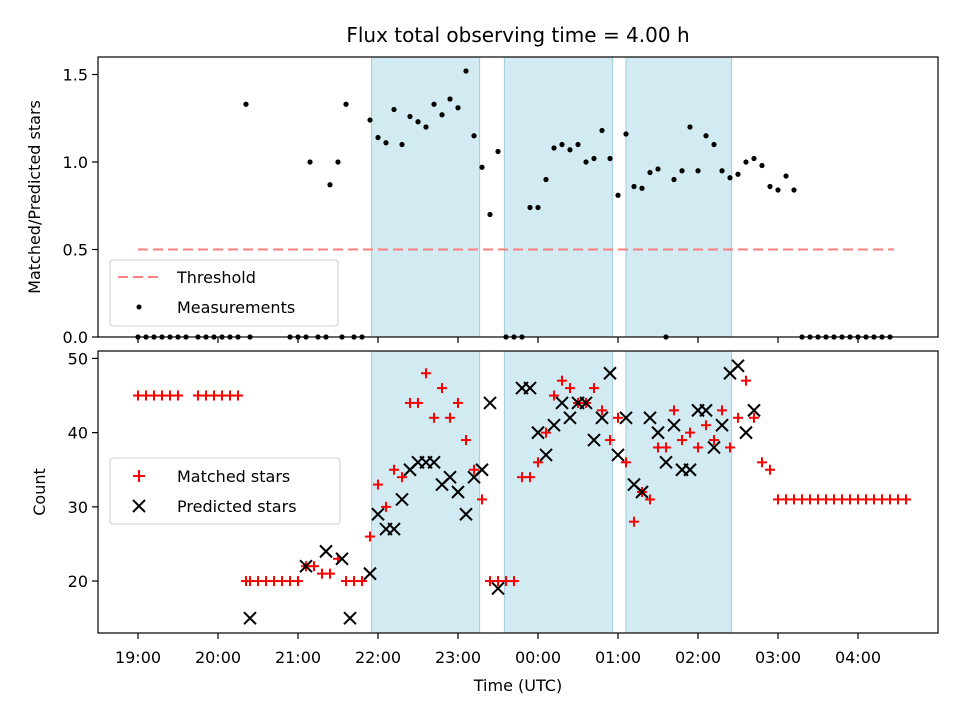  Describe the element at coordinates (237, 506) in the screenshot. I see `predicted-legend-label: Predicted stars` at that location.